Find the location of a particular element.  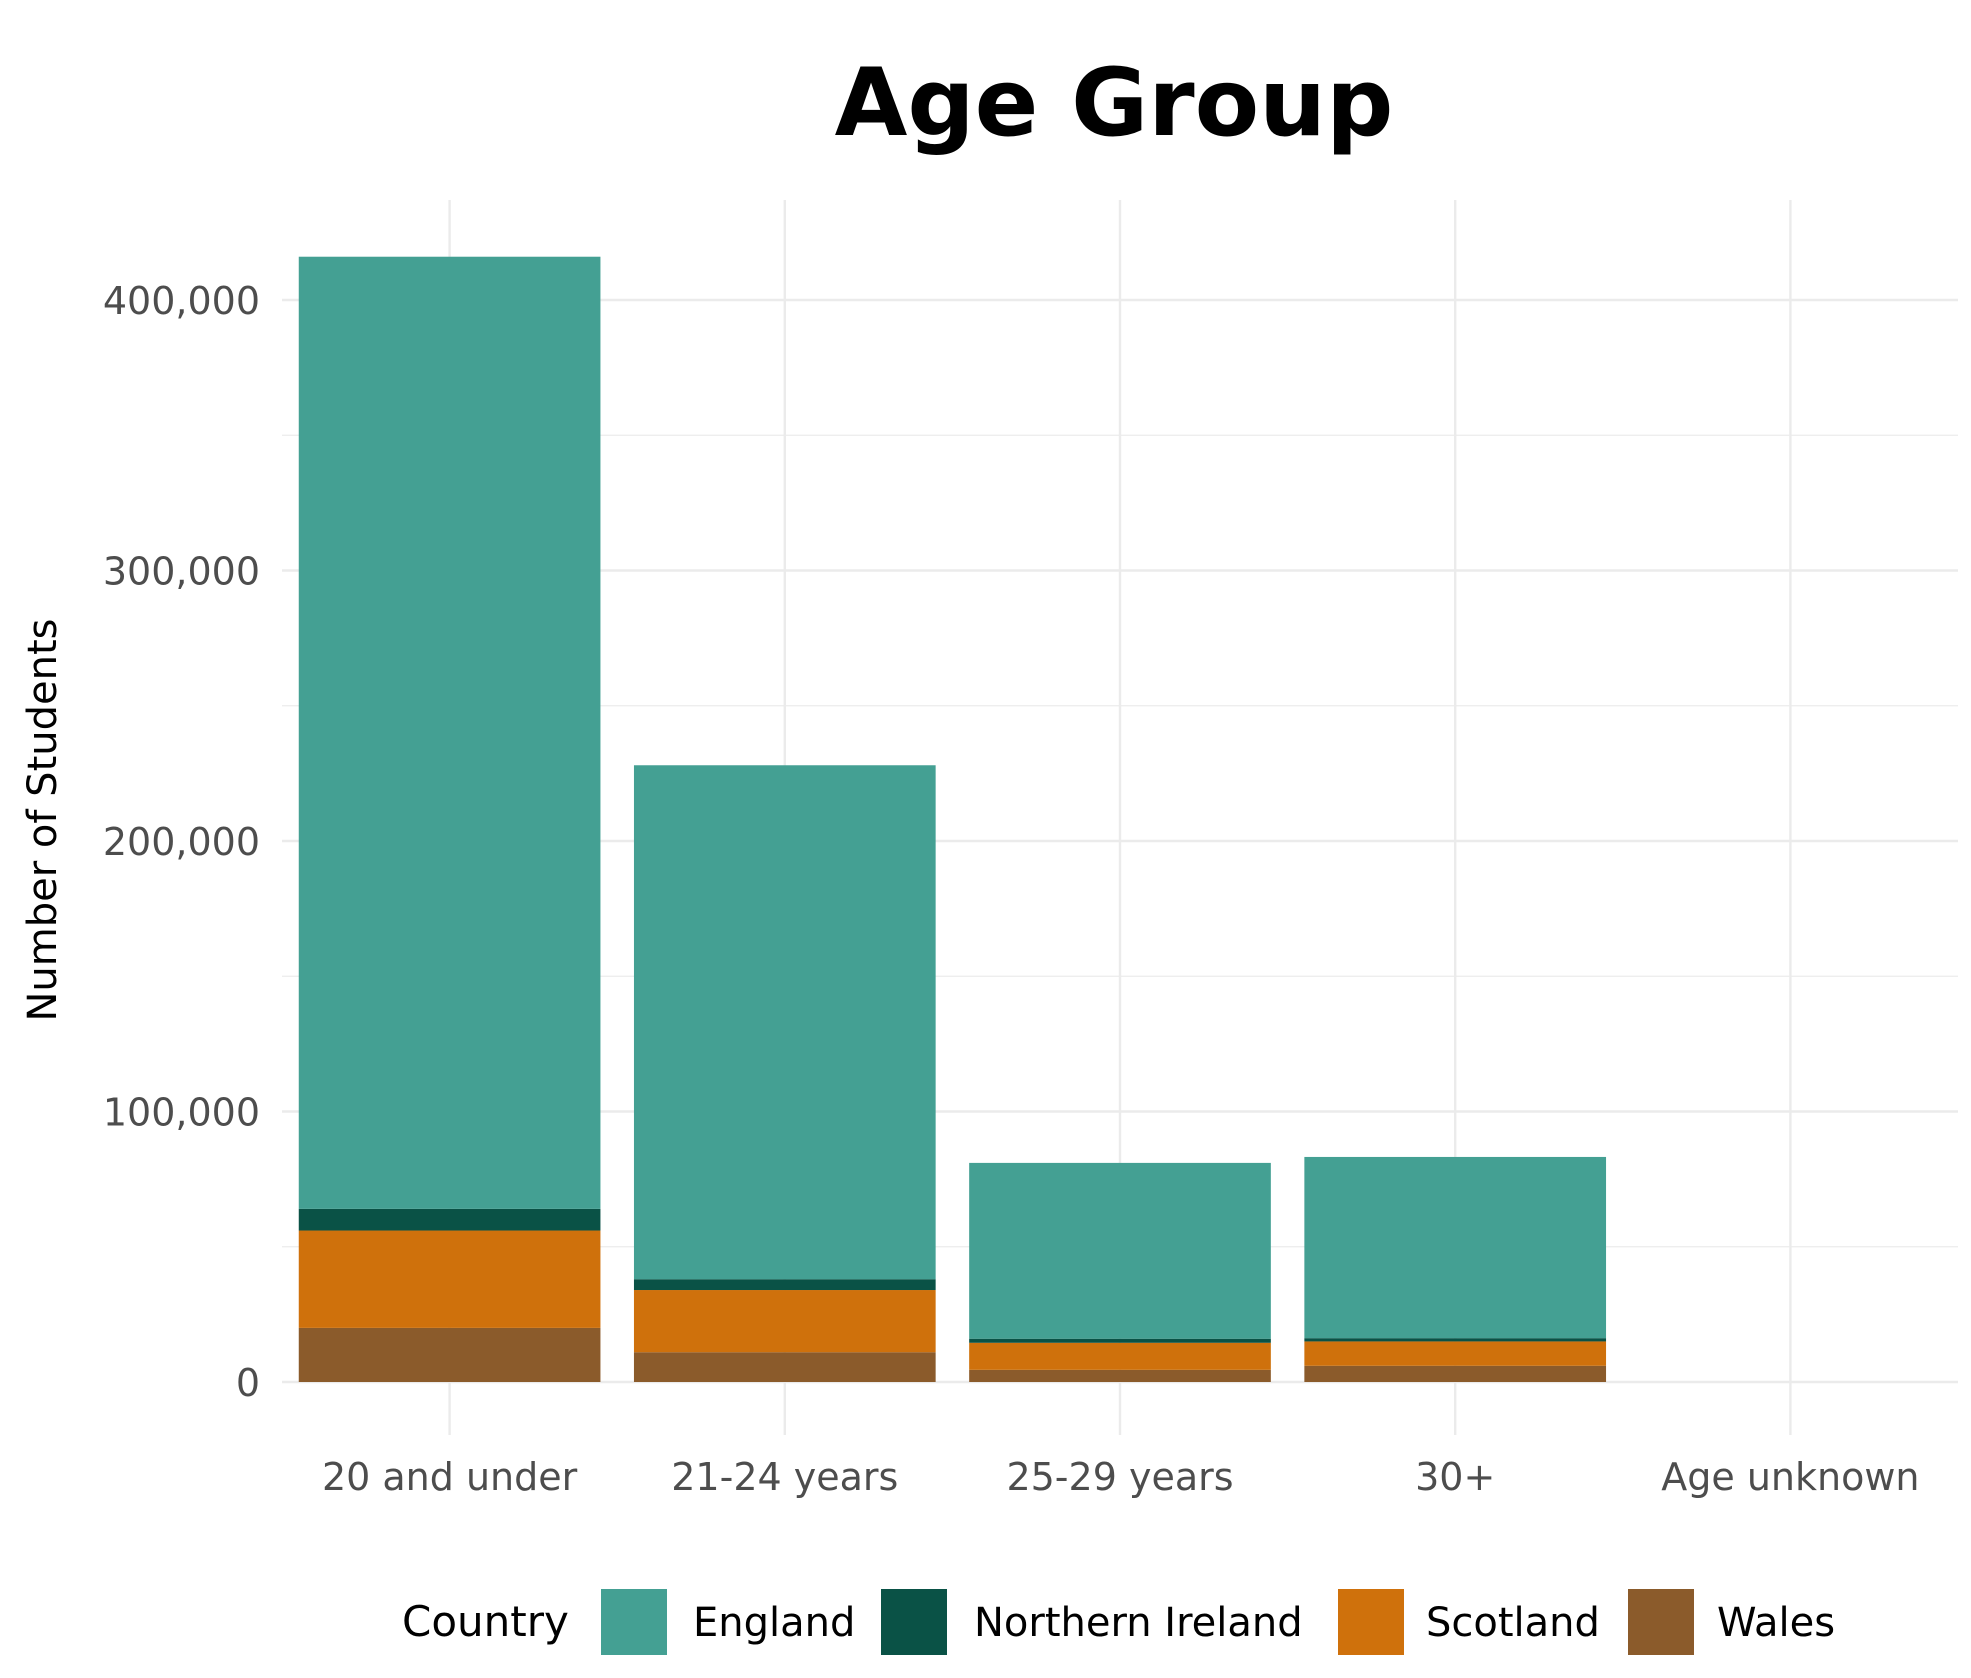

y-axis-ticks: 0 100,000 200,000 300,000 400,000 is located at coordinates (181, 842).